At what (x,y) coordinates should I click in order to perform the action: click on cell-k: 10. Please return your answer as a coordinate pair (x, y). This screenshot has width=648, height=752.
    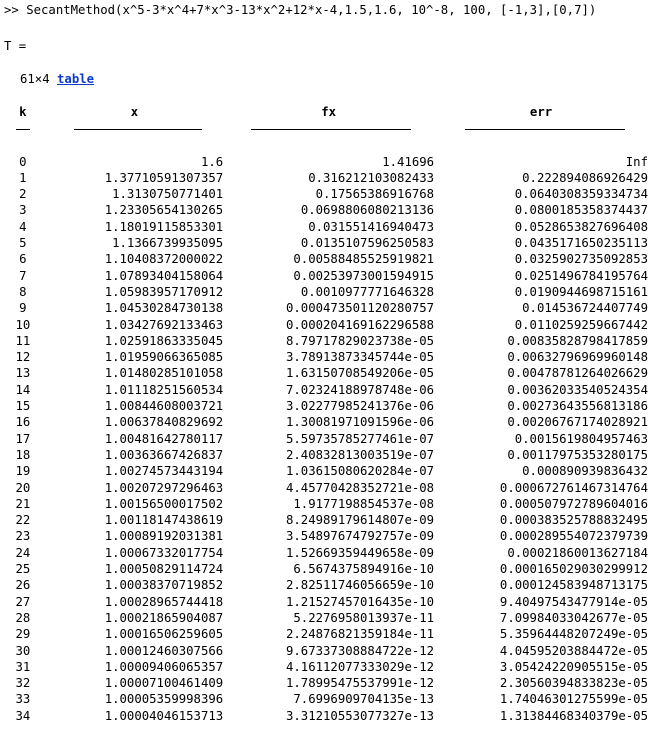
    Looking at the image, I should click on (23, 324).